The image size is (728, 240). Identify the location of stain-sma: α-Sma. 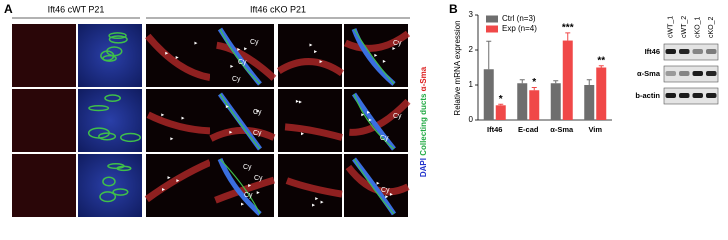
(423, 78).